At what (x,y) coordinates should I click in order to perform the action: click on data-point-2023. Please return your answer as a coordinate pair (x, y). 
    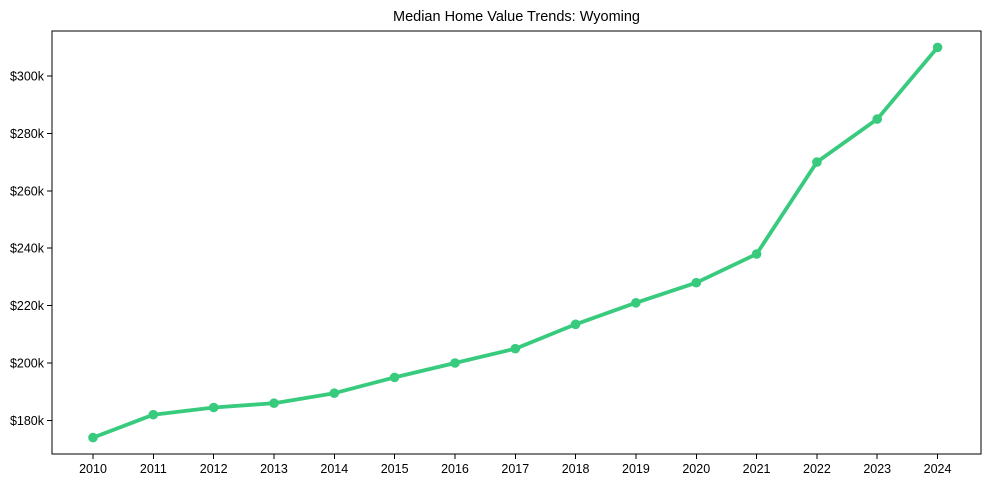
    Looking at the image, I should click on (877, 119).